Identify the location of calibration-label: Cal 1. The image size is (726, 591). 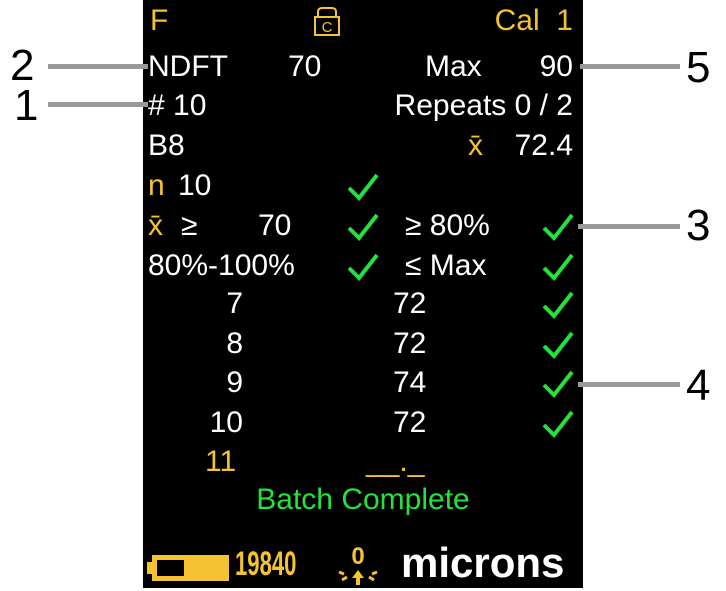
(533, 20).